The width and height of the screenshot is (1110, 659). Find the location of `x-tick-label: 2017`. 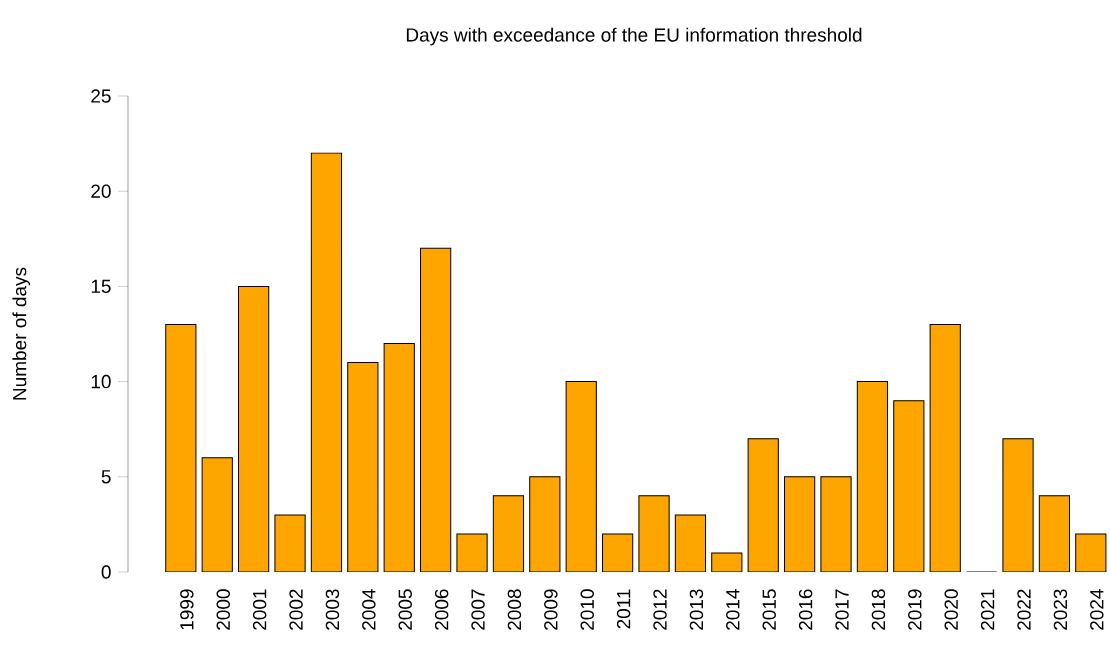

x-tick-label: 2017 is located at coordinates (842, 609).